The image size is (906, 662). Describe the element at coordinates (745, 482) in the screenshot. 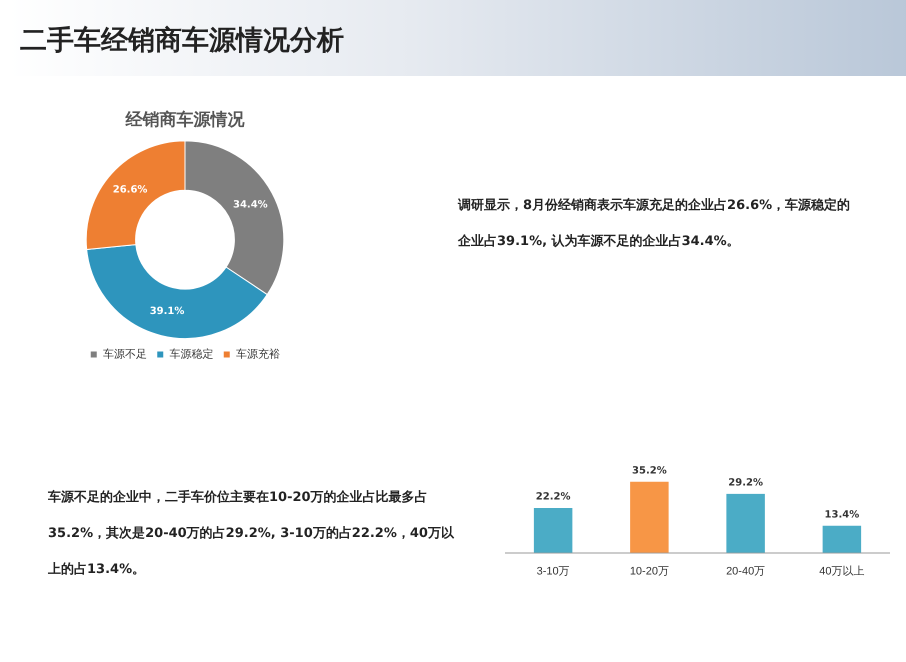

I see `data-label: 29.2%` at that location.